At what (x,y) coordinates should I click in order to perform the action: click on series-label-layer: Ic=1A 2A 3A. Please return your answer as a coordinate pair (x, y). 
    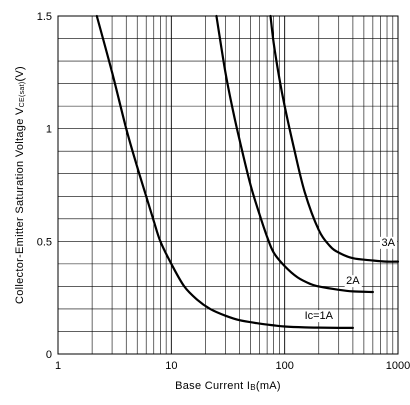
    Looking at the image, I should click on (350, 279).